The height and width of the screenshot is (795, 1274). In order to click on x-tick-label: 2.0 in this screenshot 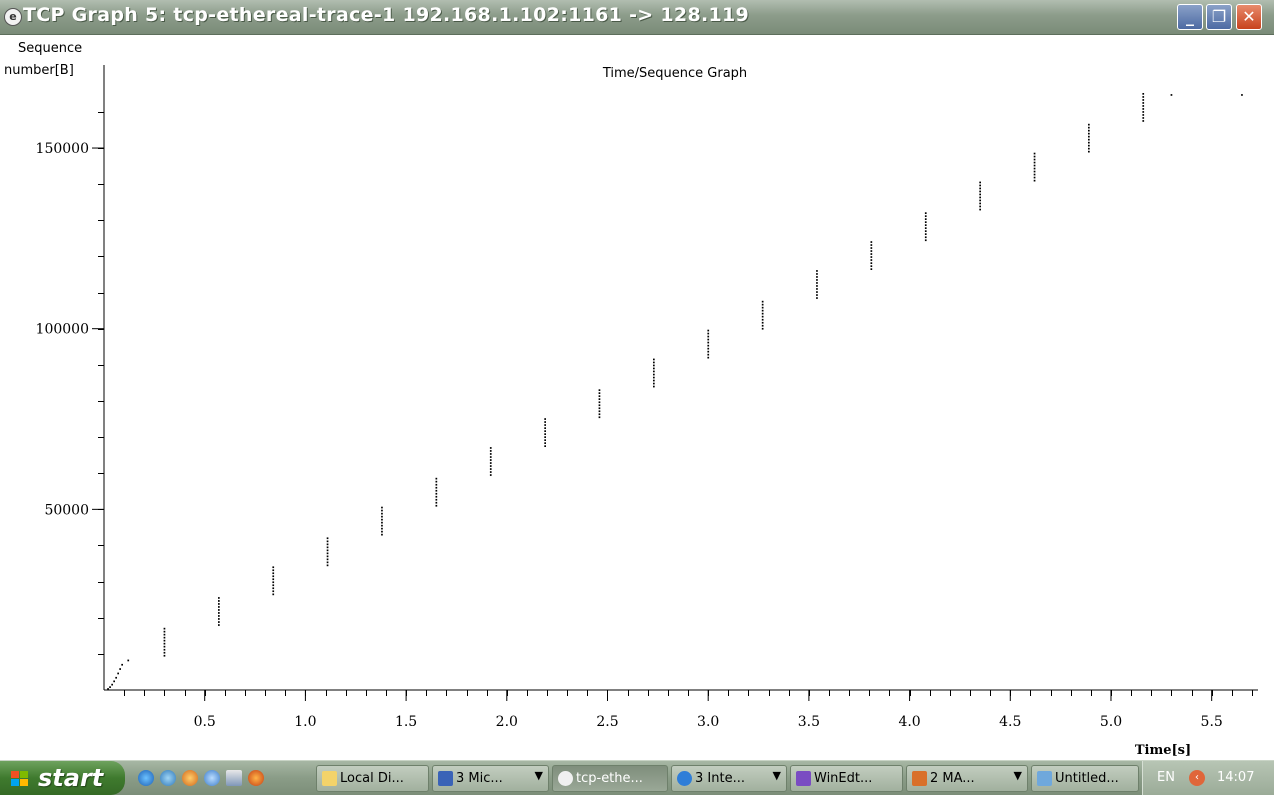, I will do `click(507, 722)`.